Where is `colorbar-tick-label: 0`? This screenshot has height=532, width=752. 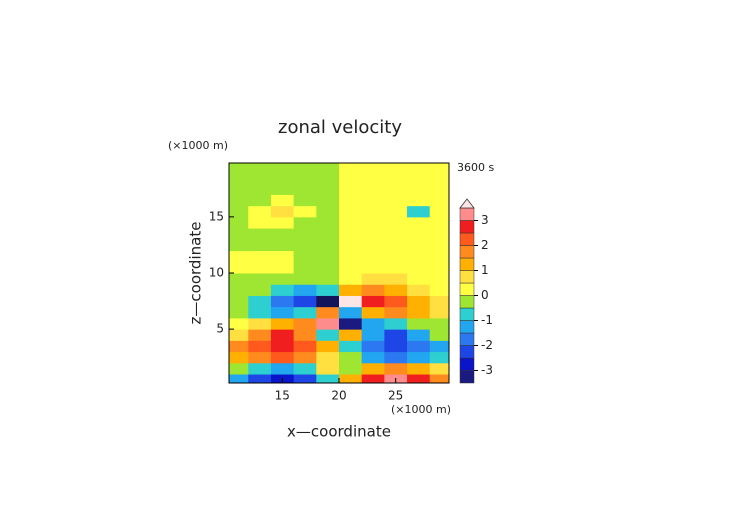 colorbar-tick-label: 0 is located at coordinates (485, 295).